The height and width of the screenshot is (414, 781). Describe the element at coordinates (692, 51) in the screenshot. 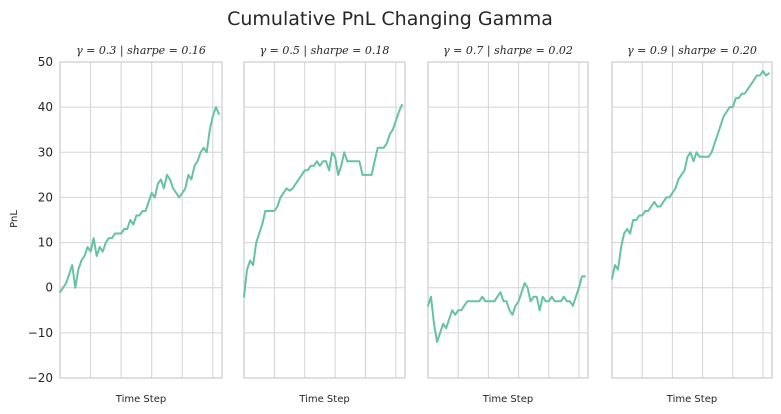

I see `subplot-title: γ = 0.9 | sharpe = 0.20` at that location.